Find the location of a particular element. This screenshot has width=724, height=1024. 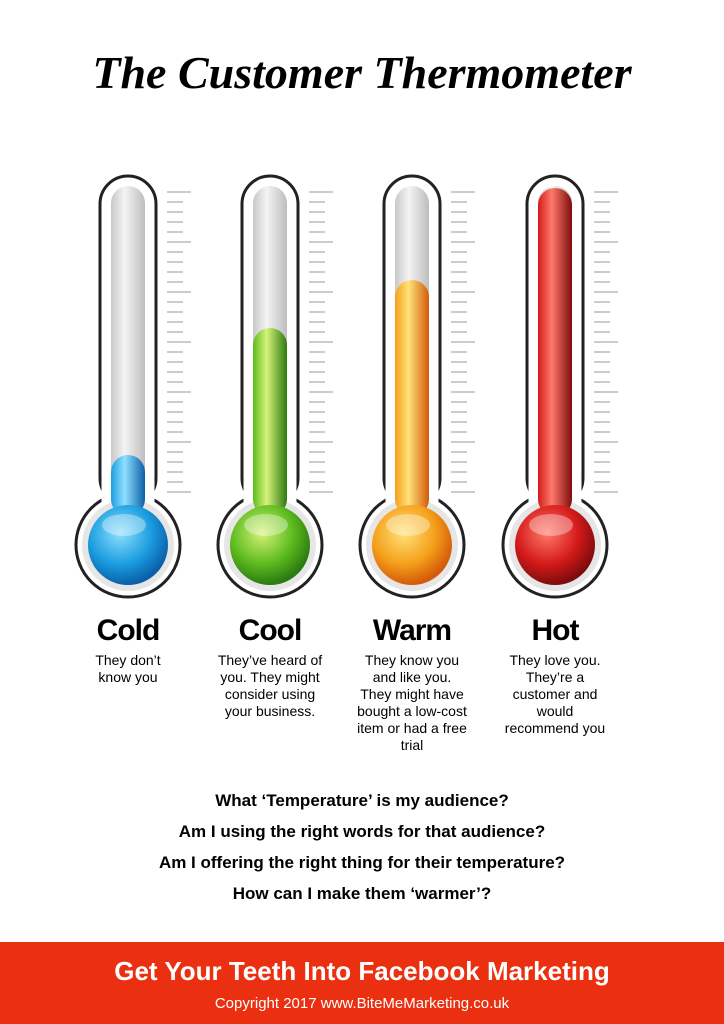

footer-band is located at coordinates (362, 983).